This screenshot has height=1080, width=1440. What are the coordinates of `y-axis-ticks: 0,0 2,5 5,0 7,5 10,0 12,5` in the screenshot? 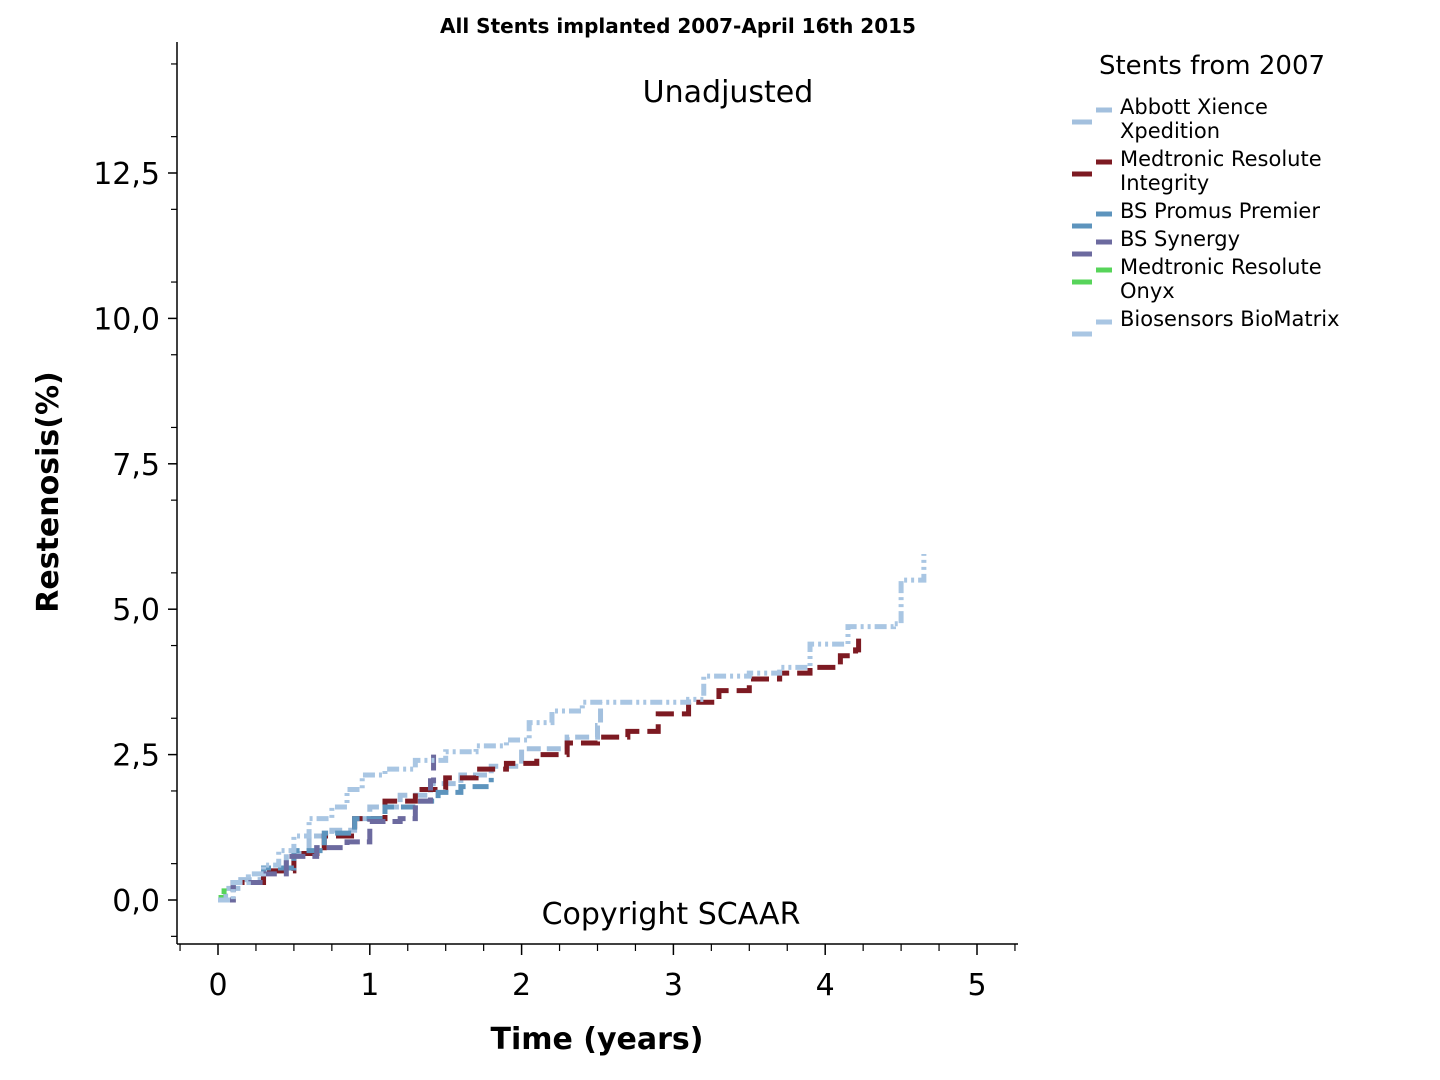 It's located at (135, 500).